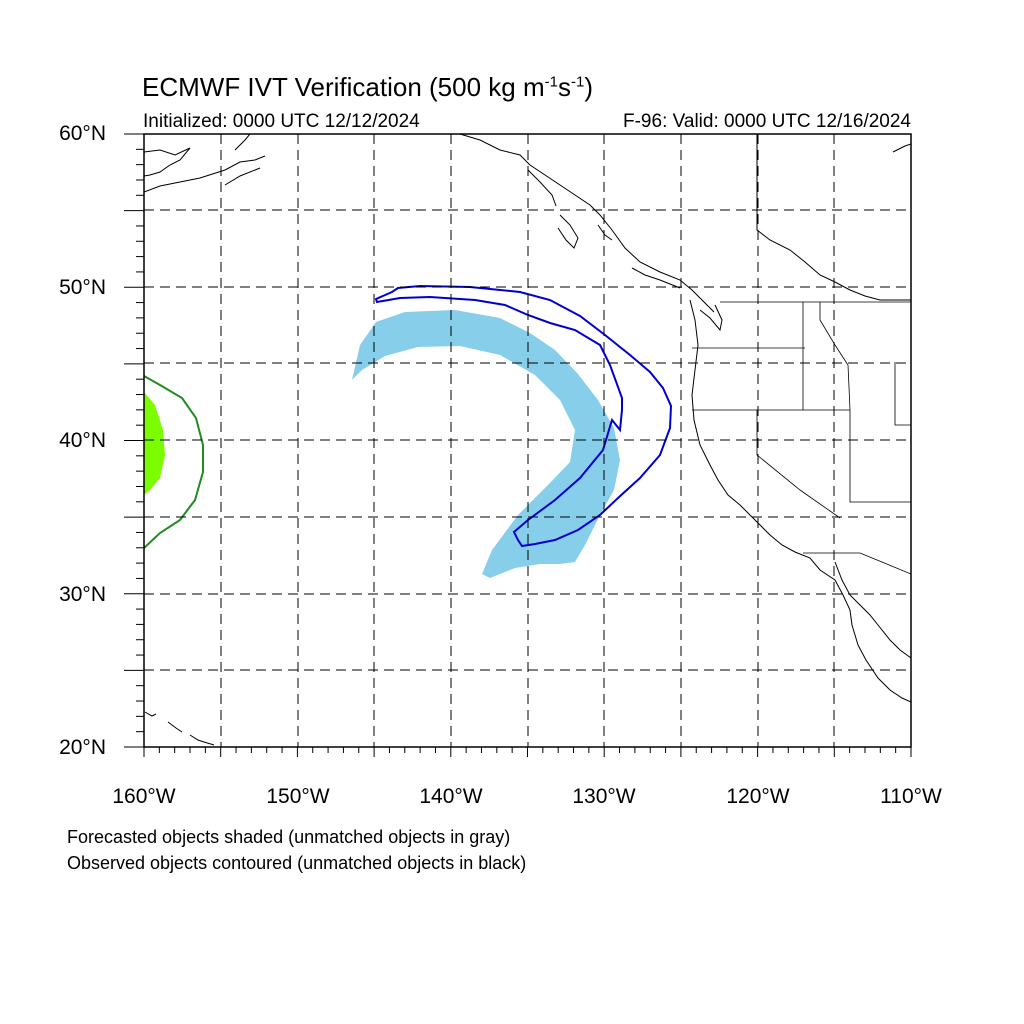 The width and height of the screenshot is (1024, 1024). Describe the element at coordinates (486, 444) in the screenshot. I see `forecast-object-matched` at that location.